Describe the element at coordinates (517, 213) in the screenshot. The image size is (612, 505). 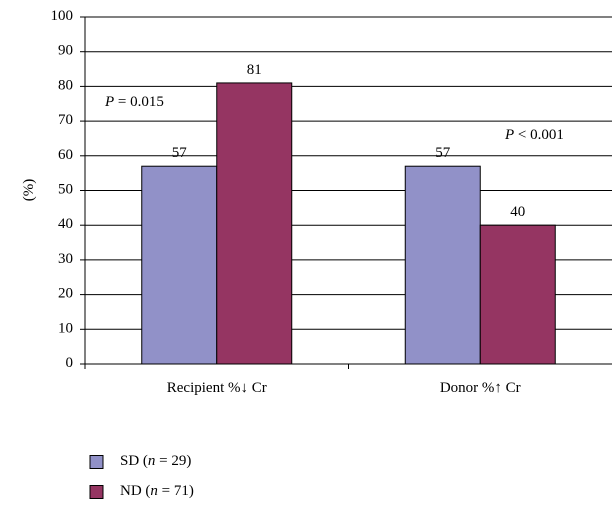
I see `data-label: 40` at that location.